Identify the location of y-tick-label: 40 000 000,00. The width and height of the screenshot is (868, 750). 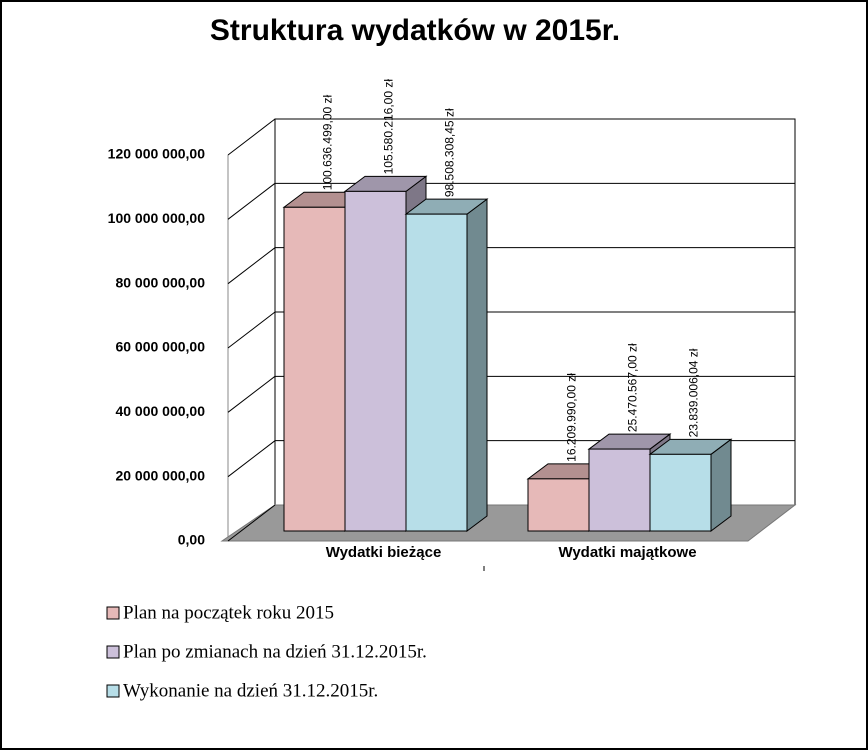
(160, 411).